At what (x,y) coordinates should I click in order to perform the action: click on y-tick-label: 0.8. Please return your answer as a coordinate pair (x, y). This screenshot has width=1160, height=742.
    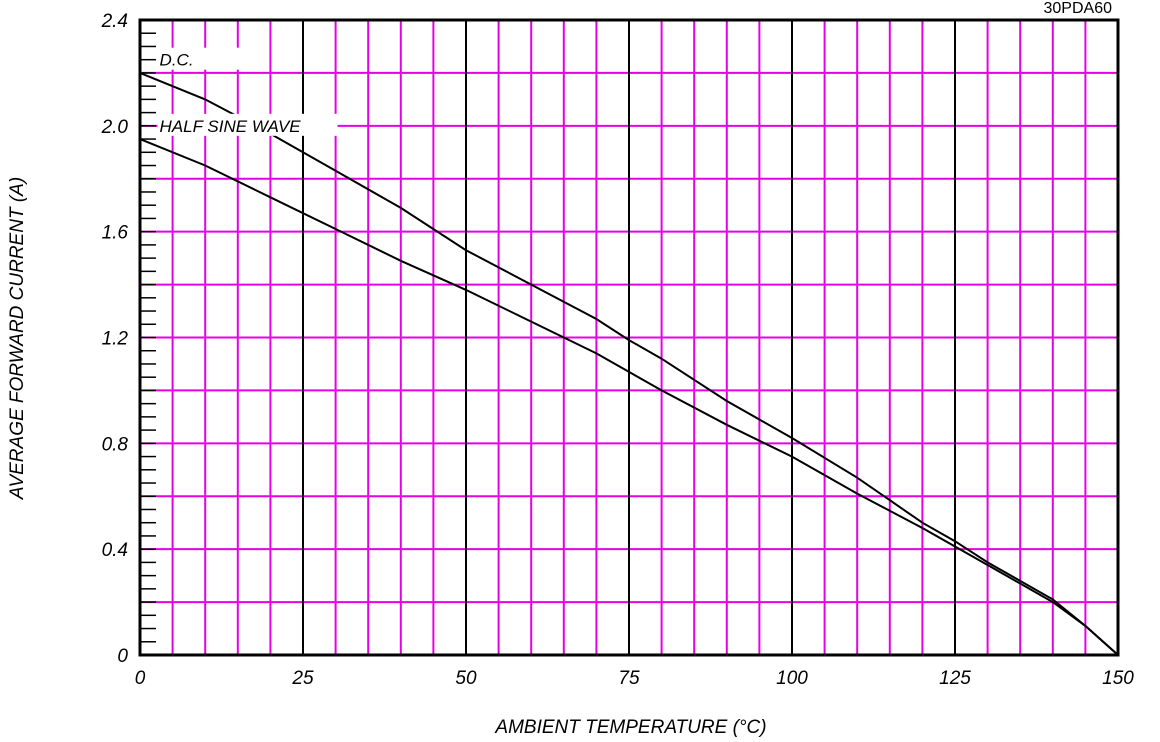
    Looking at the image, I should click on (115, 444).